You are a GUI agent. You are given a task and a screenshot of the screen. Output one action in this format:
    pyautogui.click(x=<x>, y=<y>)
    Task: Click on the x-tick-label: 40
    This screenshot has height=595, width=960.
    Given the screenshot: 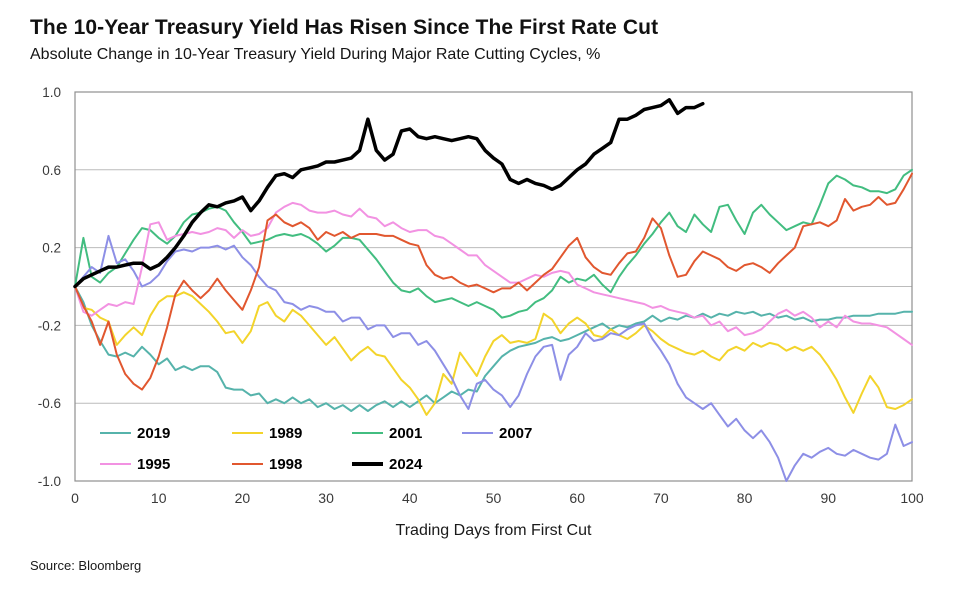 What is the action you would take?
    pyautogui.click(x=410, y=498)
    